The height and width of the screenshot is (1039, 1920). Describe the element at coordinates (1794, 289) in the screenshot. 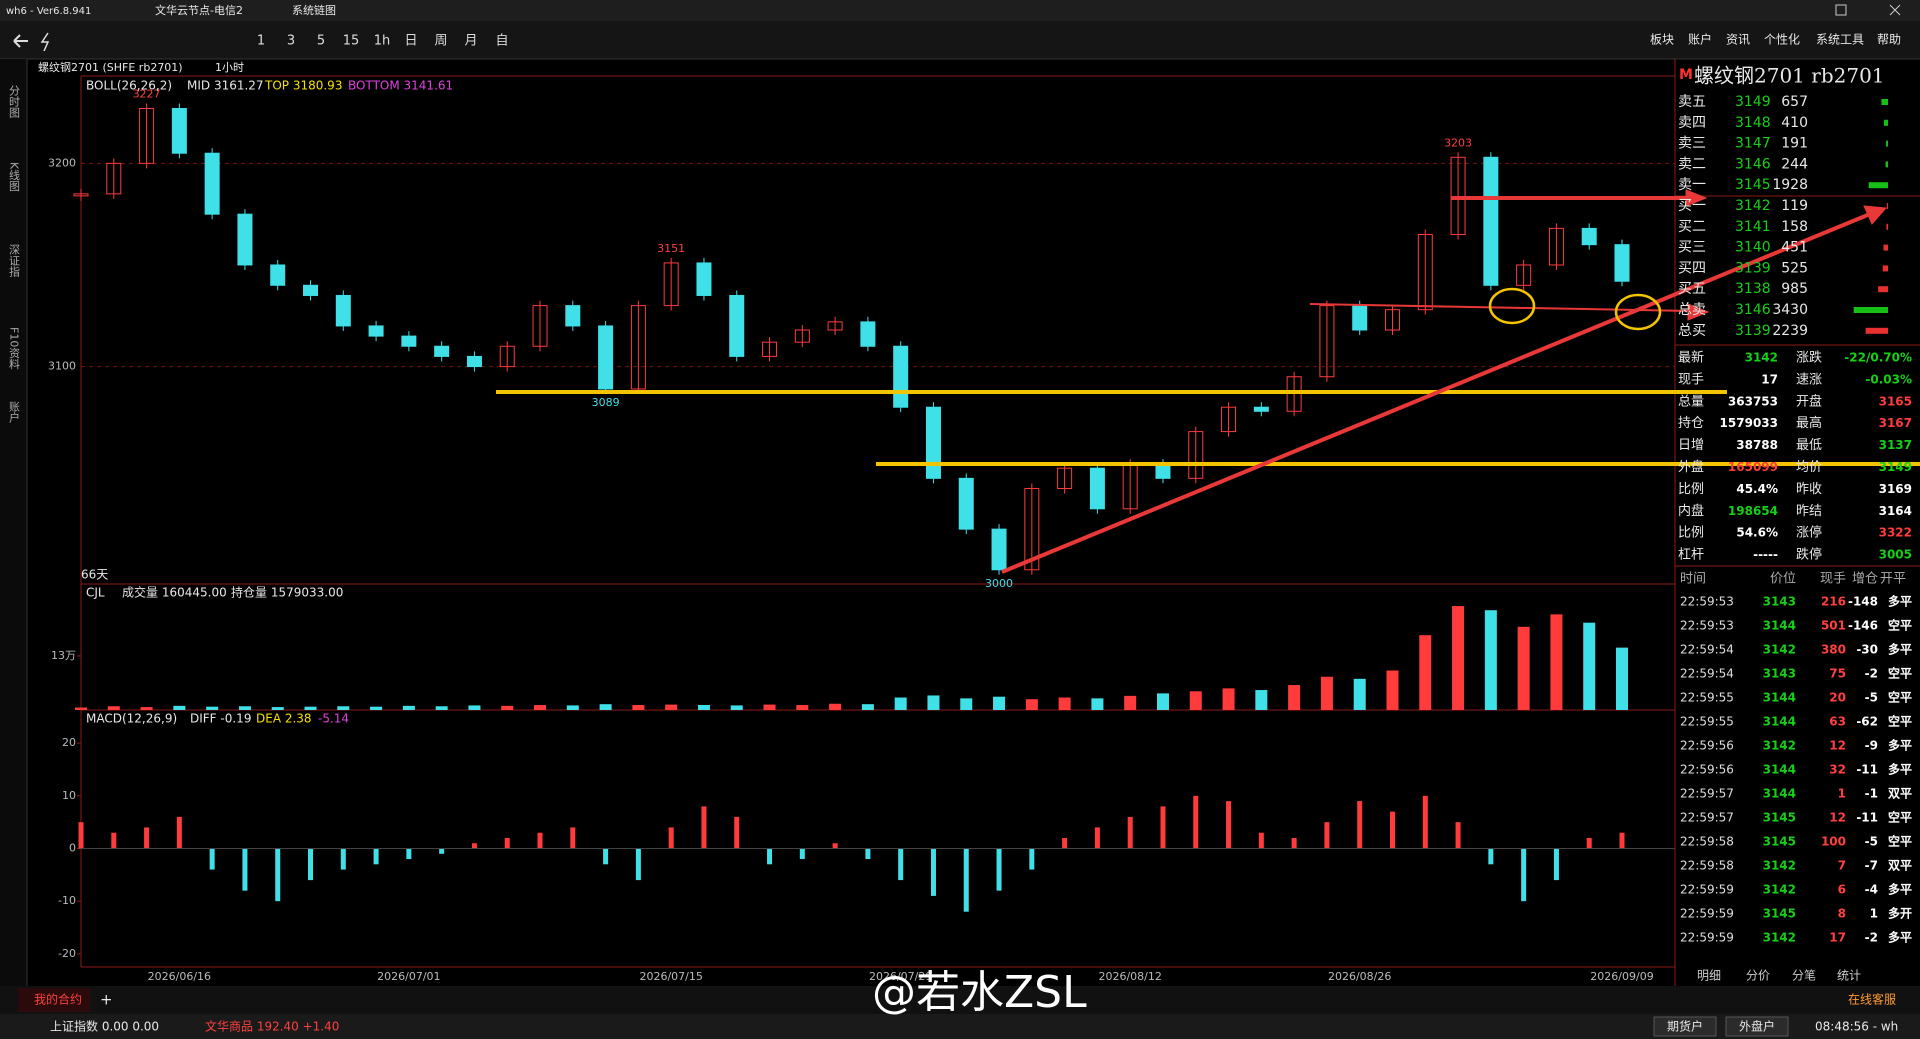

I see `book-volume: 985` at that location.